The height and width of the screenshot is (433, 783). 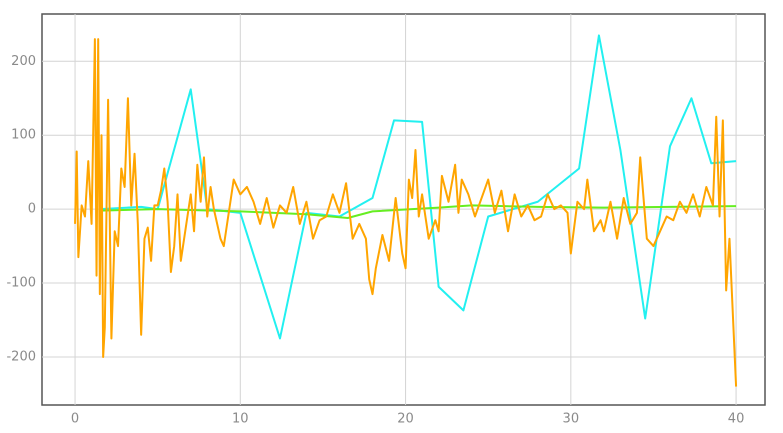 I want to click on series-line, so click(x=418, y=211).